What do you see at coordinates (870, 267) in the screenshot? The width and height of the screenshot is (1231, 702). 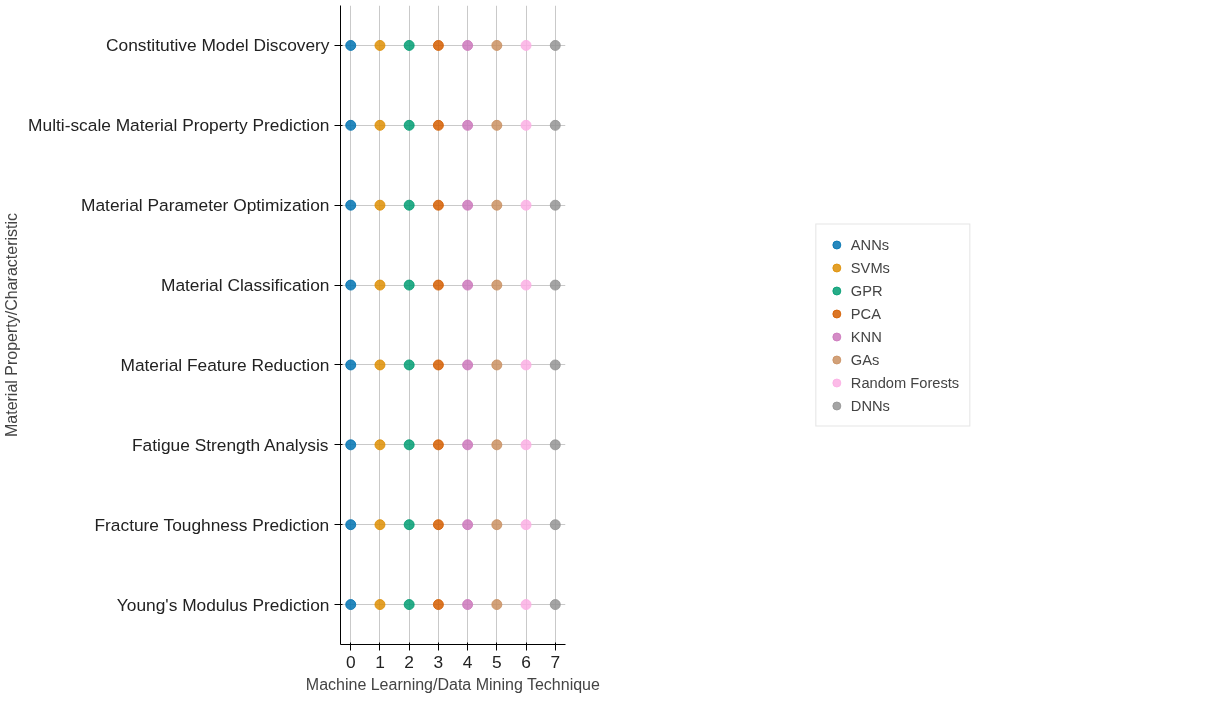 I see `legend-label: SVMs` at bounding box center [870, 267].